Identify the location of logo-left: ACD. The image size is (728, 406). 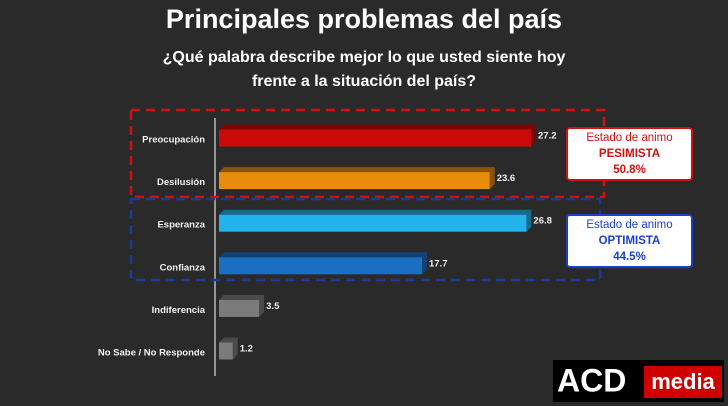
(591, 380).